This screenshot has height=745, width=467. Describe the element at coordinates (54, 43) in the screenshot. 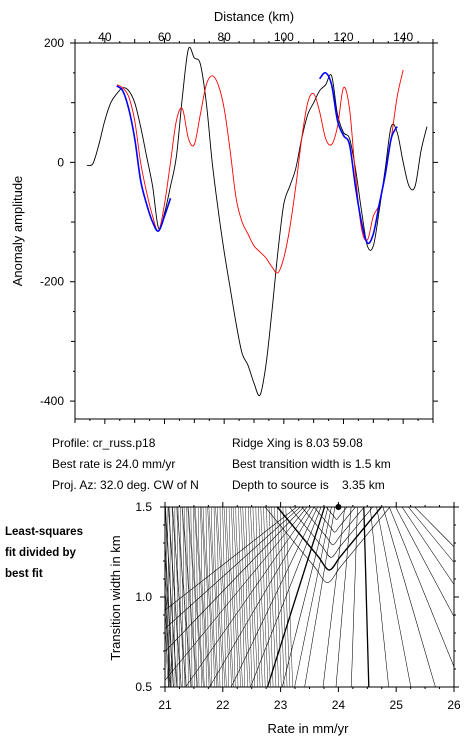

I see `profile-y-tick-label: 200` at that location.